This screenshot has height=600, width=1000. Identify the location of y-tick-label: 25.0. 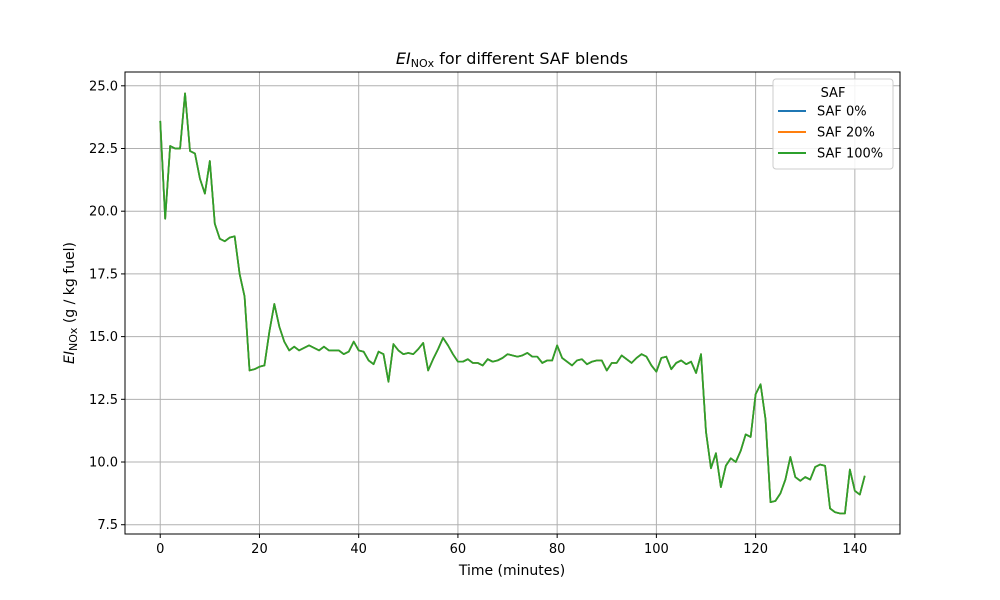
(103, 86).